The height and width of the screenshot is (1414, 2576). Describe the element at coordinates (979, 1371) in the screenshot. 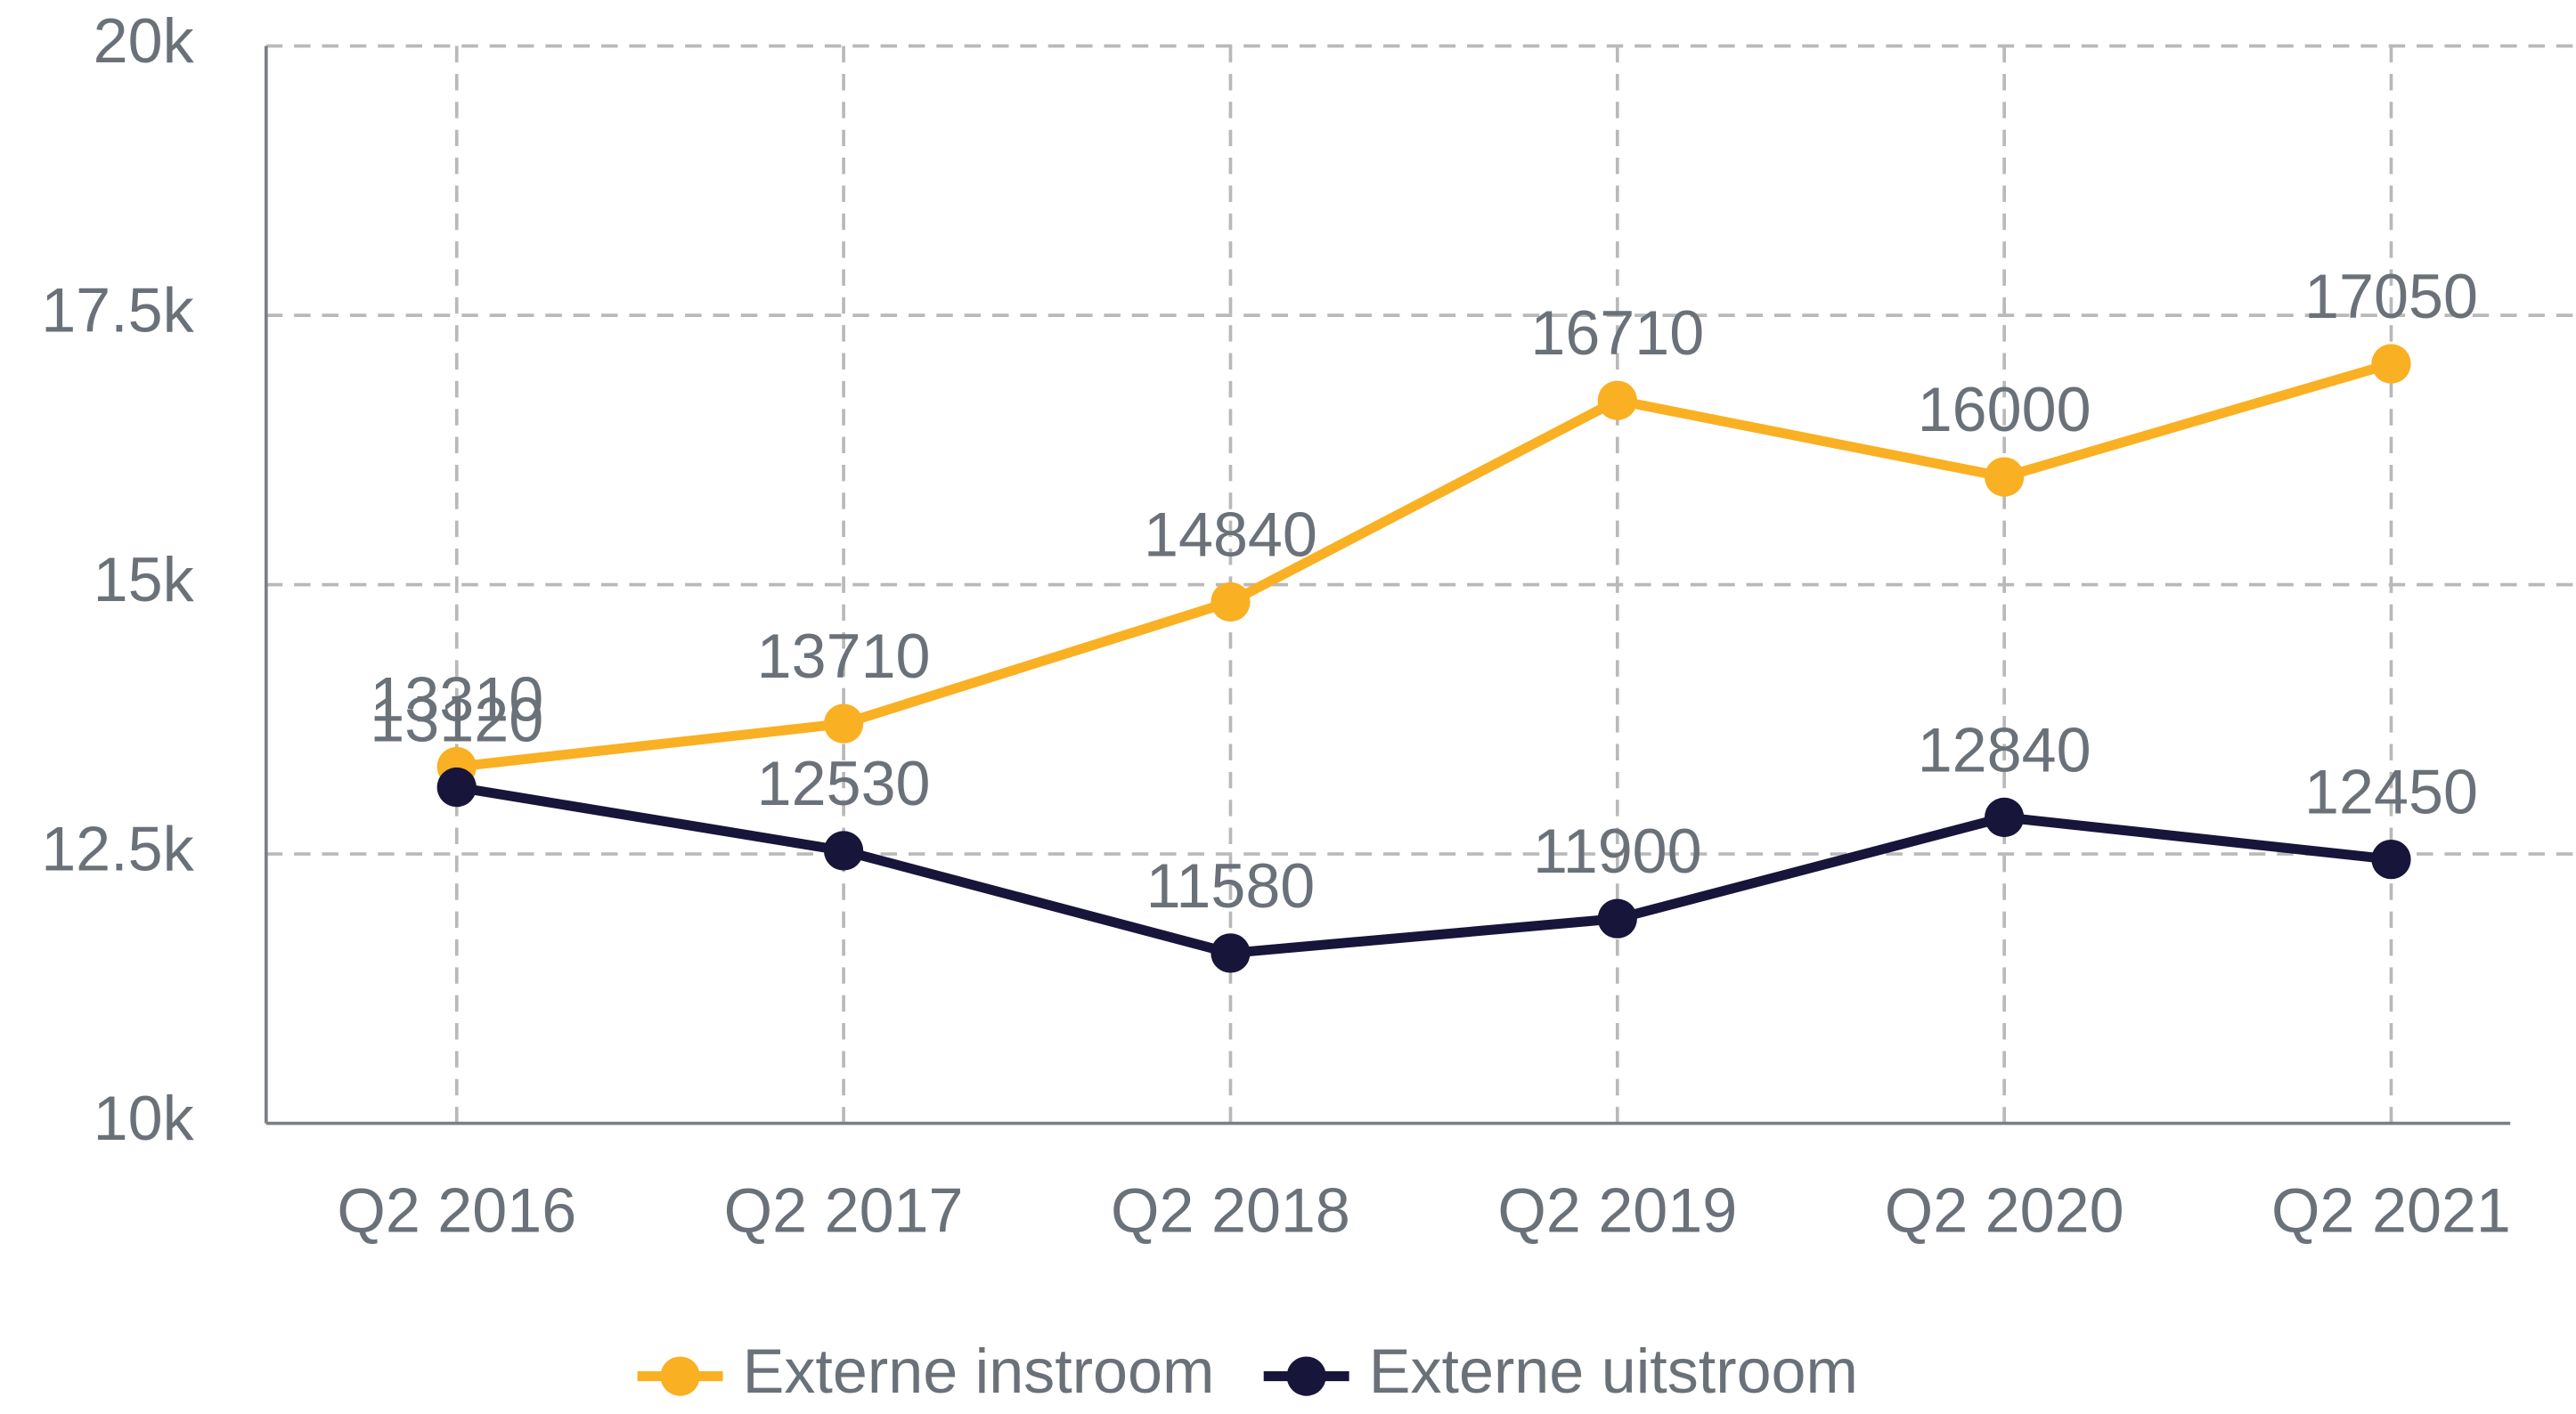

I see `legend-label: Externe instroom` at that location.